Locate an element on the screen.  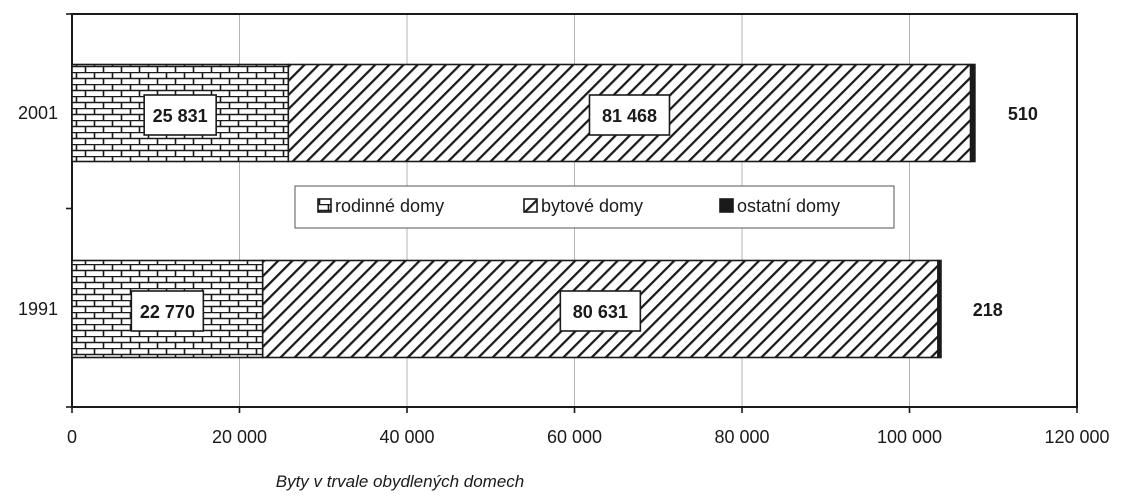
x-tick-label: 0 is located at coordinates (72, 437).